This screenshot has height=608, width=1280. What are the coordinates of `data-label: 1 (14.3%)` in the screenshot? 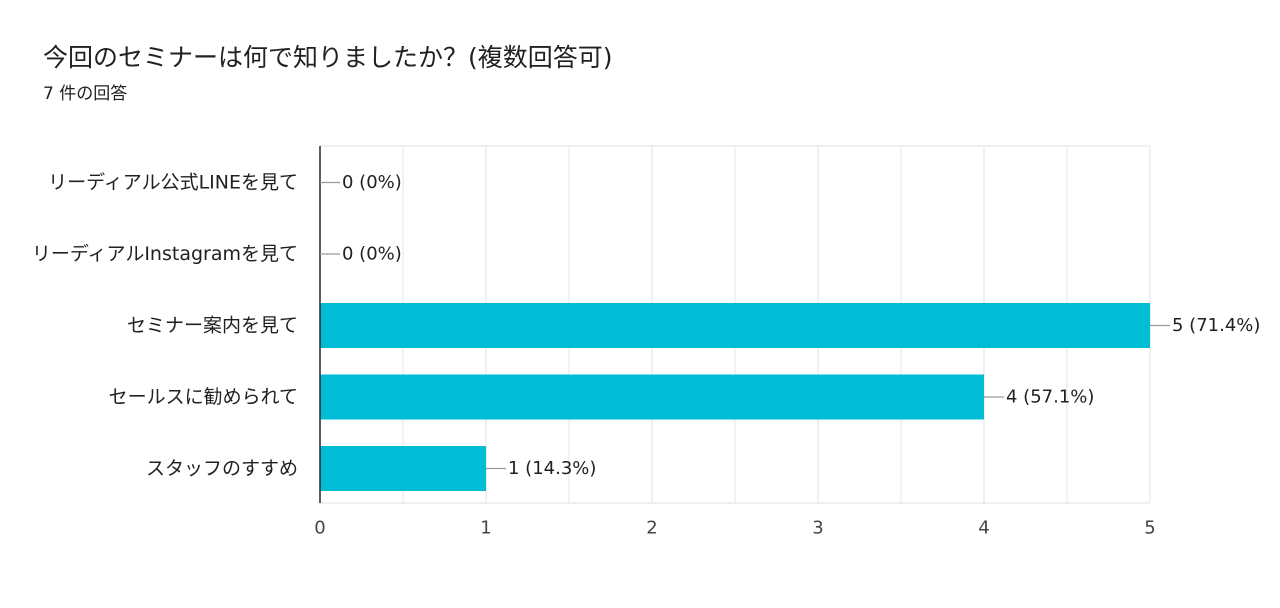 It's located at (552, 468).